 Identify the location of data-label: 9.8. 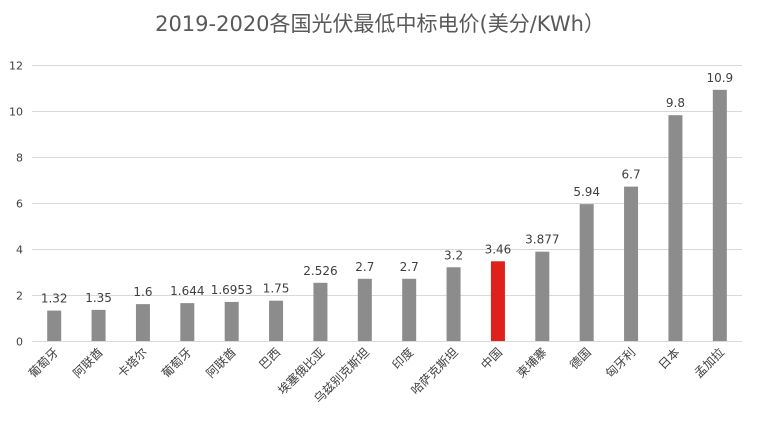
(675, 103).